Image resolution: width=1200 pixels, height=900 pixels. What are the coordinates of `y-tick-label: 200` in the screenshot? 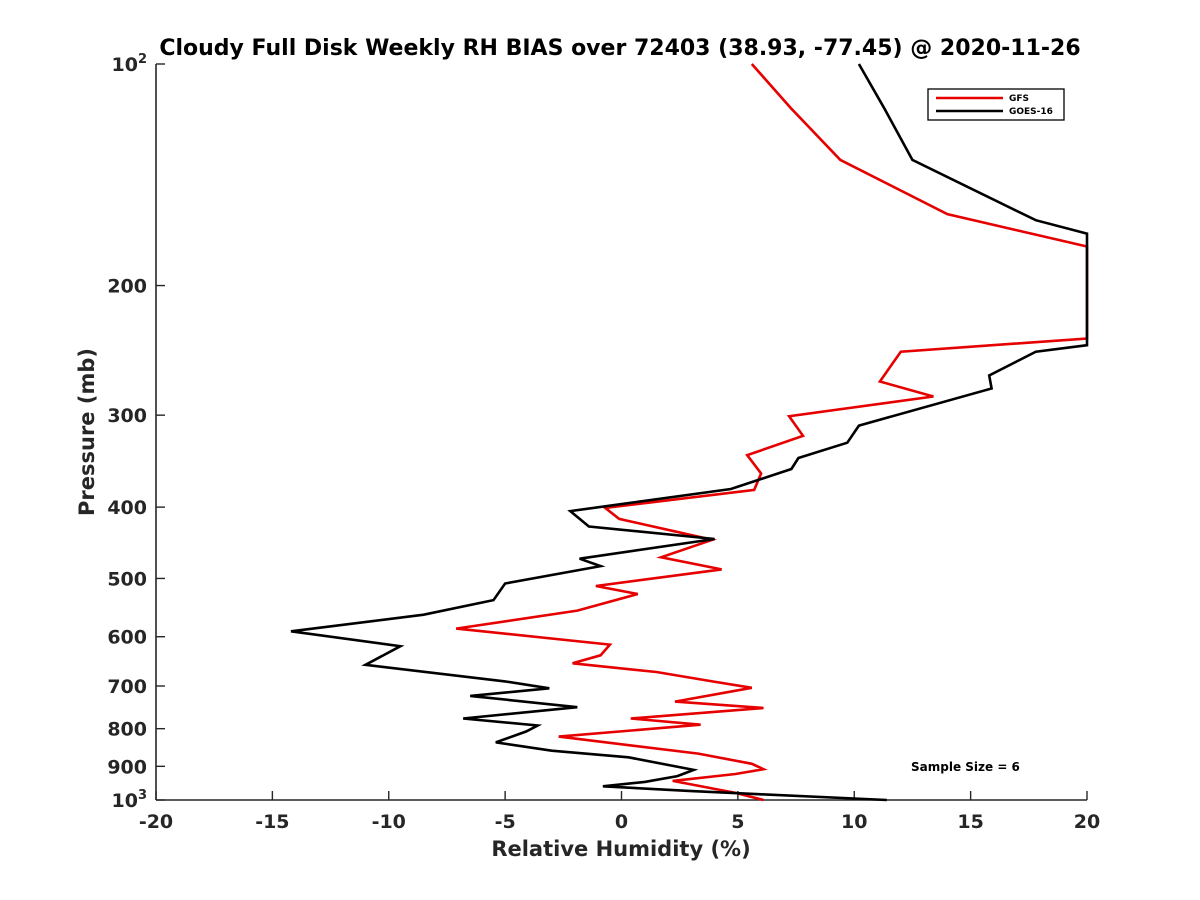 It's located at (127, 287).